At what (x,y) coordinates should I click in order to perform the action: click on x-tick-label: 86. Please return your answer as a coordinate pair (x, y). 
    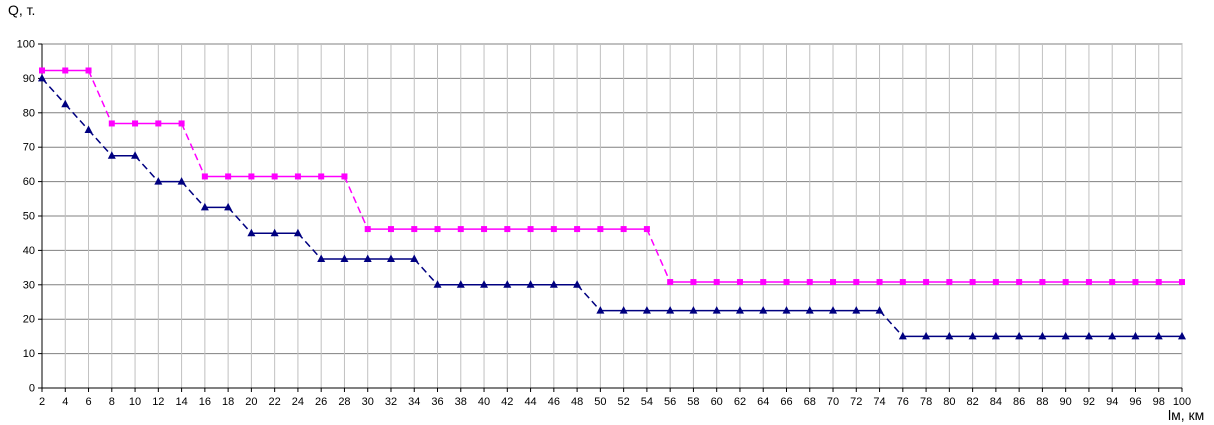
    Looking at the image, I should click on (1019, 402).